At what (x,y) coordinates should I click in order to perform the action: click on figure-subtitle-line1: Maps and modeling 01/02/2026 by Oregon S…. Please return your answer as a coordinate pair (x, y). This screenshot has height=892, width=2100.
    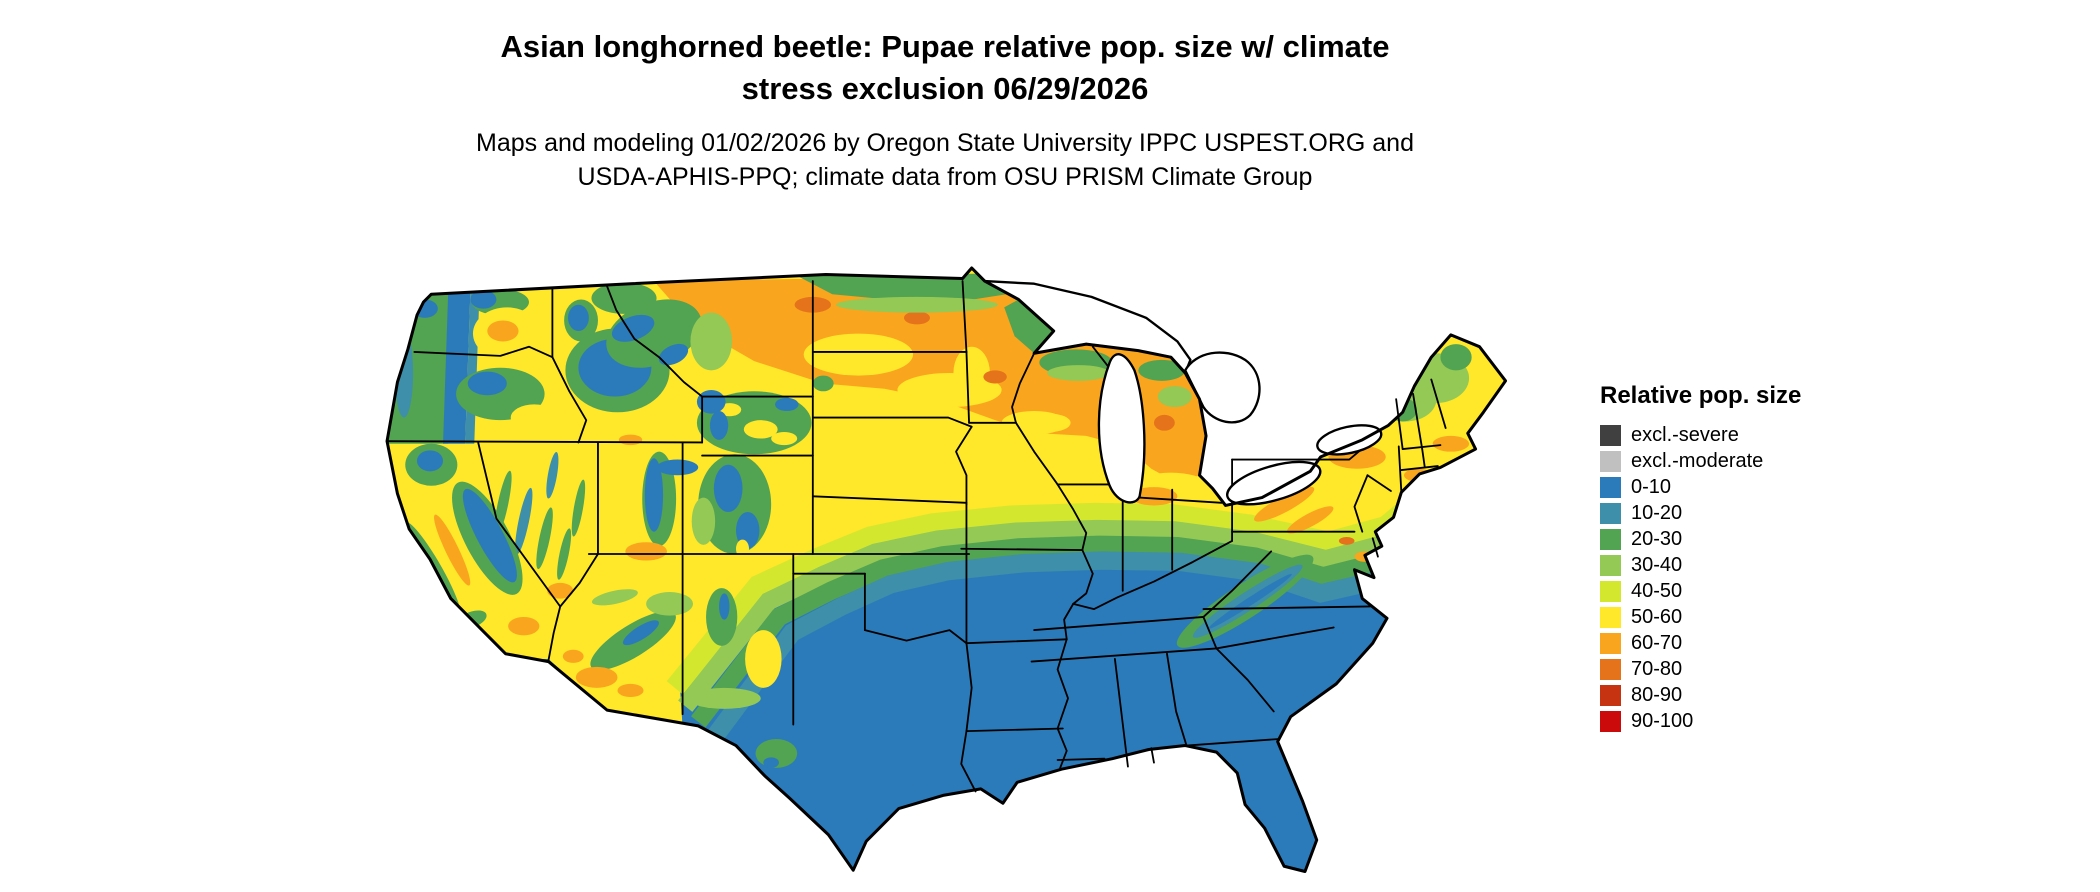
    Looking at the image, I should click on (945, 143).